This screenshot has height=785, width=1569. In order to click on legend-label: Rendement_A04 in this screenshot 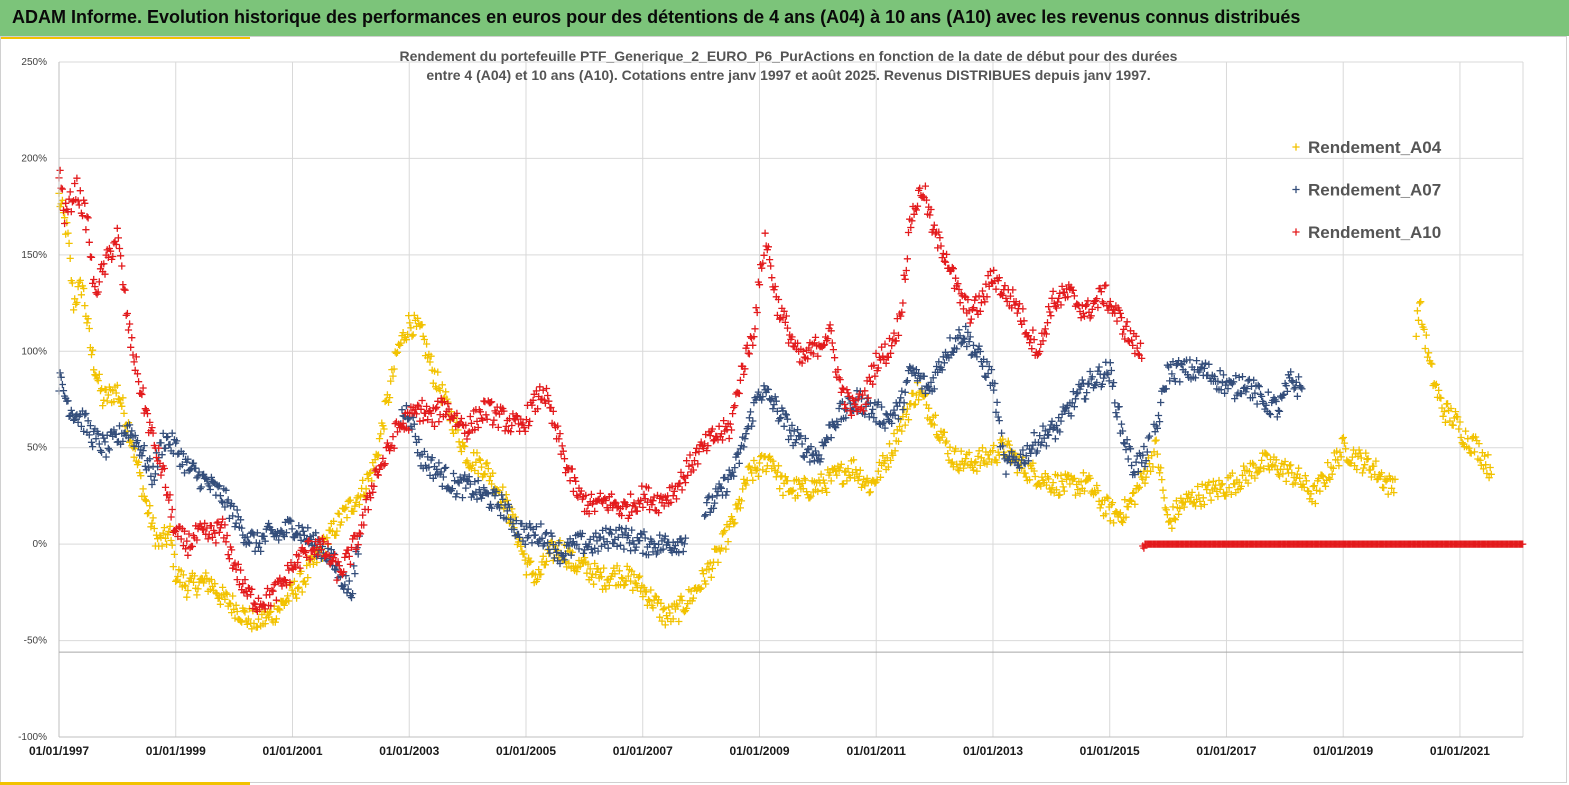, I will do `click(1375, 147)`.